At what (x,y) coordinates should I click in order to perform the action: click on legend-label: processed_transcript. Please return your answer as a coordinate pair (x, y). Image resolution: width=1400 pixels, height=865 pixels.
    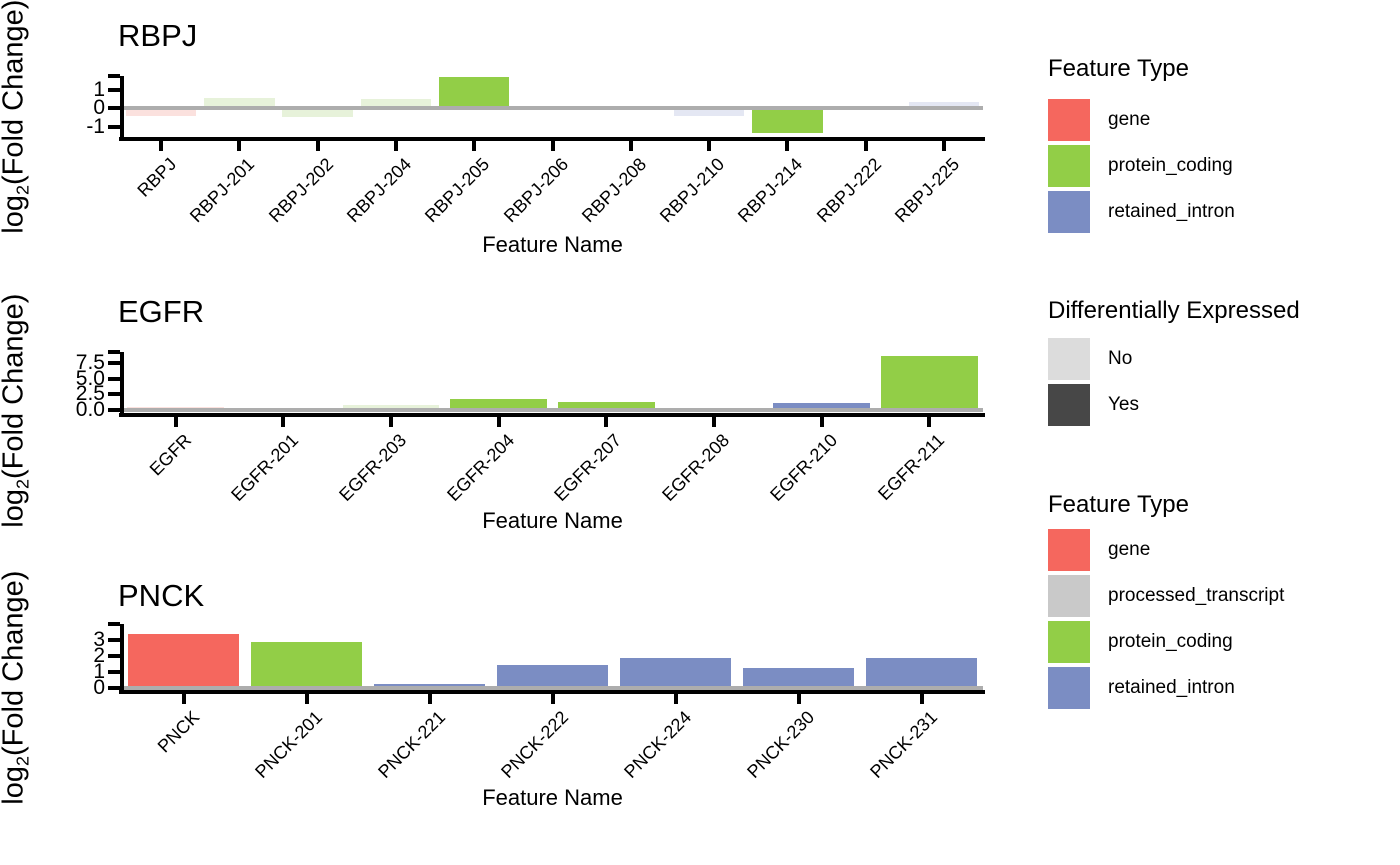
    Looking at the image, I should click on (1196, 595).